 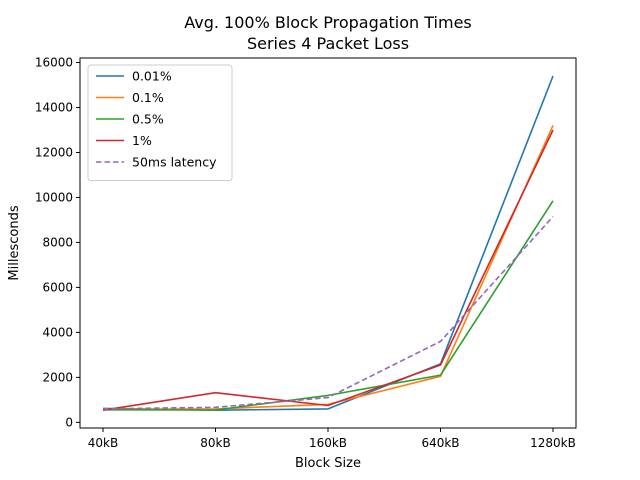 I want to click on legend-label: 0.1%, so click(x=148, y=97).